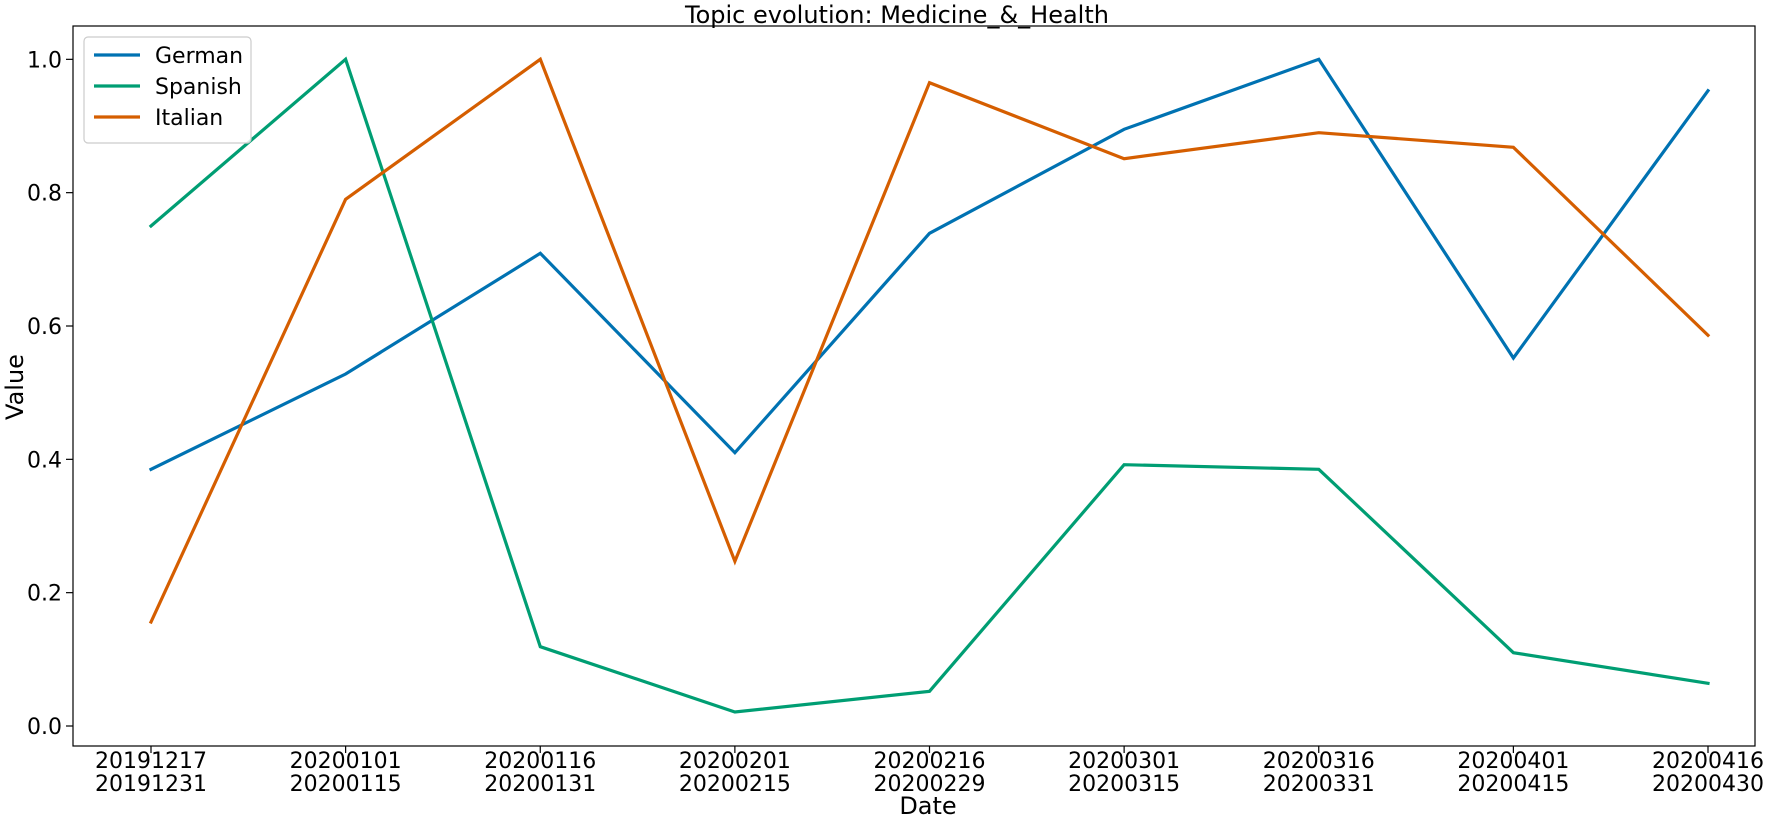 The image size is (1792, 824). I want to click on y-tick-label: 1.0, so click(44, 60).